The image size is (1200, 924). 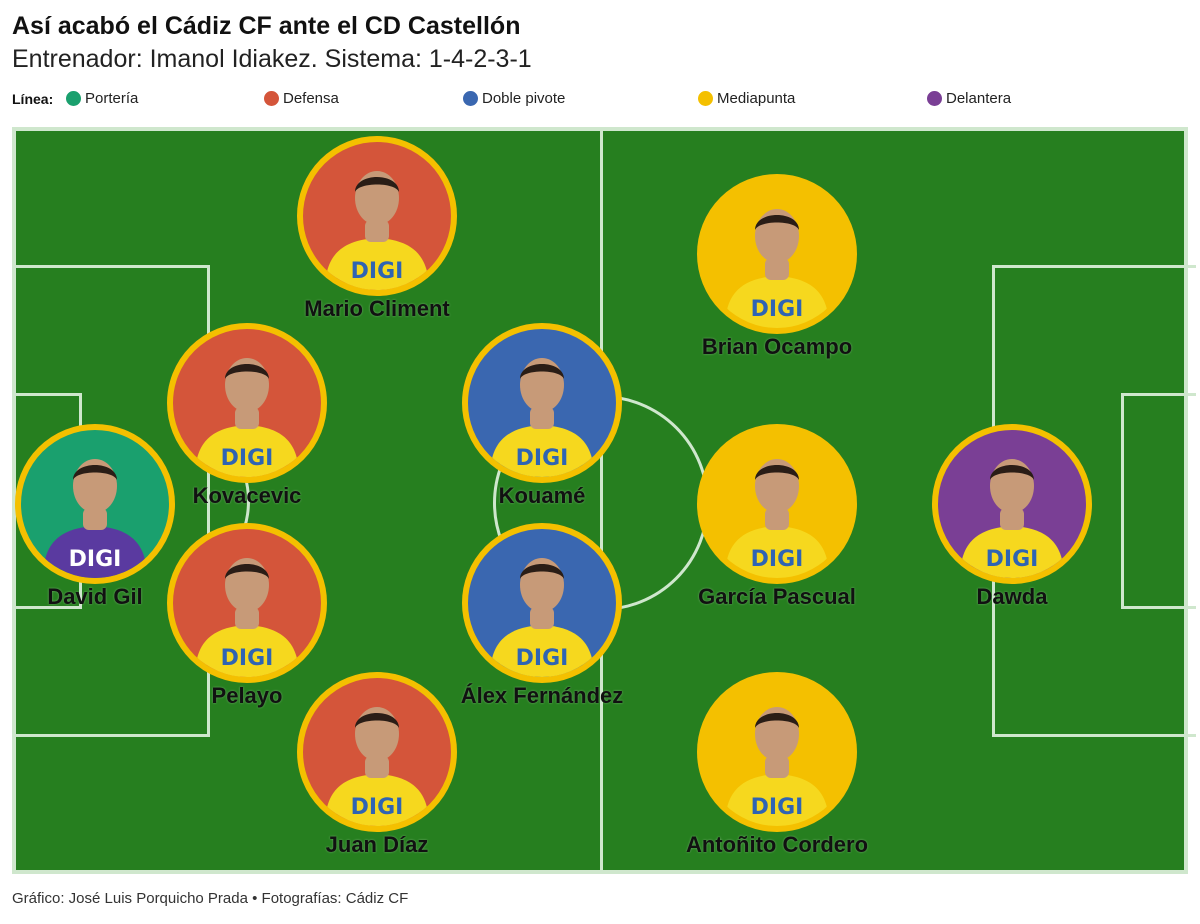 I want to click on player-card: DIGI Kouamé, so click(x=542, y=415).